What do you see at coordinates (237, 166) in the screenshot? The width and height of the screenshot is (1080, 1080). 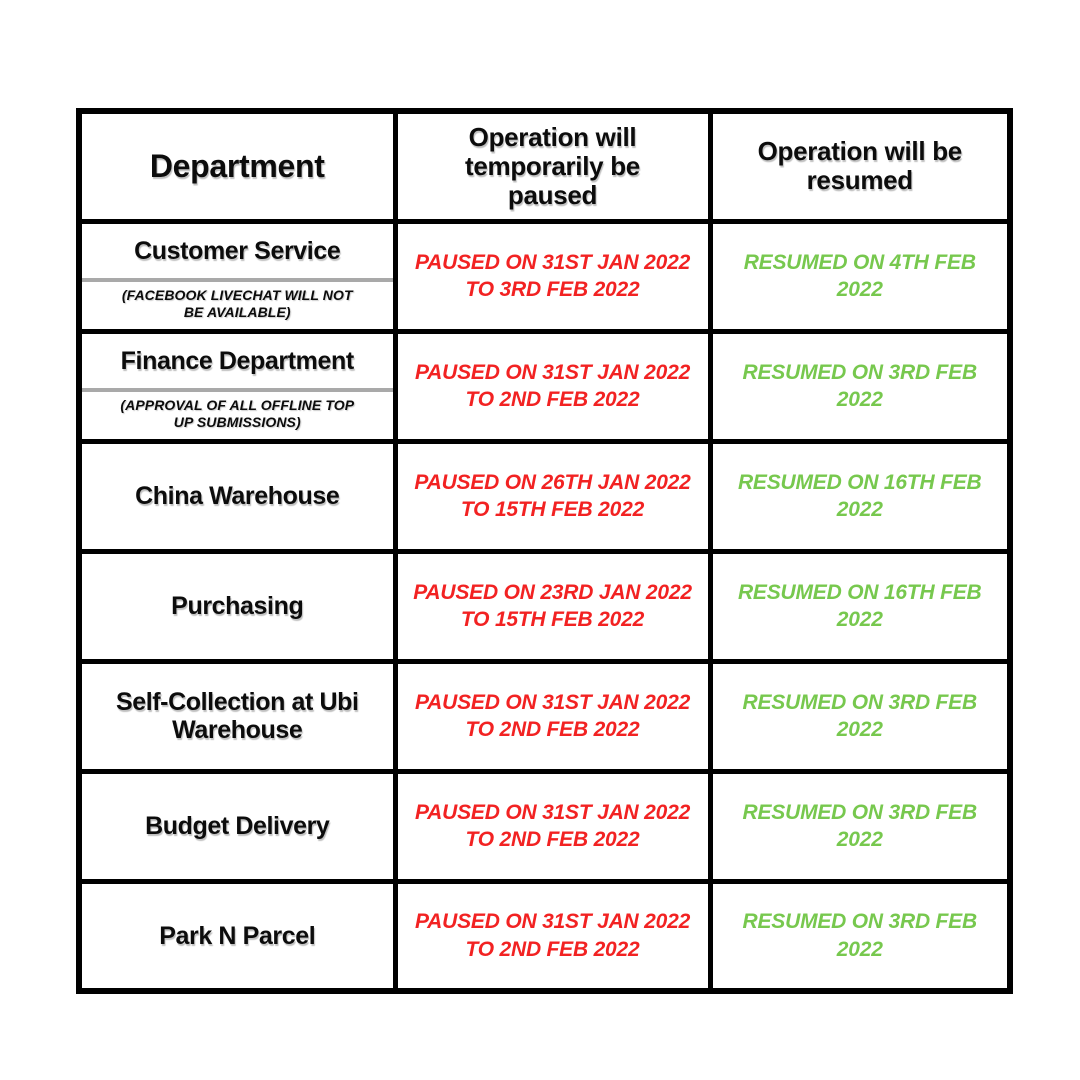 I see `header-department: Department` at bounding box center [237, 166].